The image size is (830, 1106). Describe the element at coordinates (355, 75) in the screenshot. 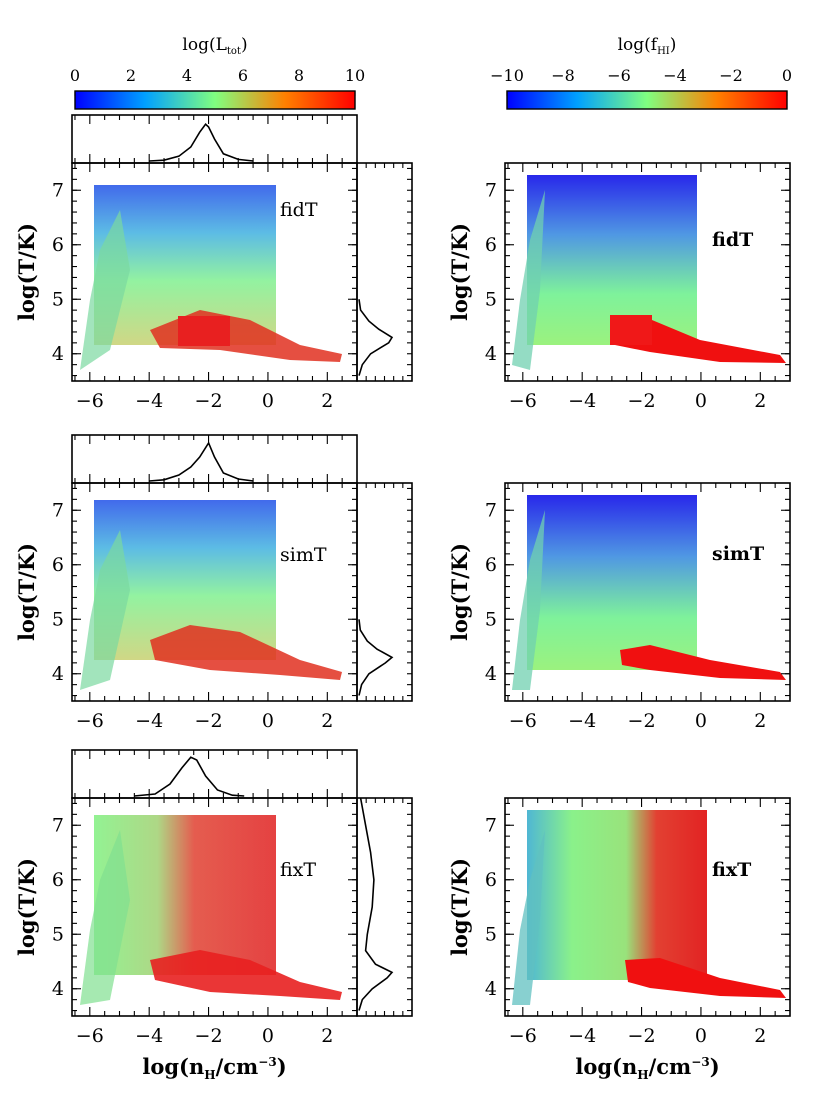

I see `colorbar-tick-label: 10` at that location.